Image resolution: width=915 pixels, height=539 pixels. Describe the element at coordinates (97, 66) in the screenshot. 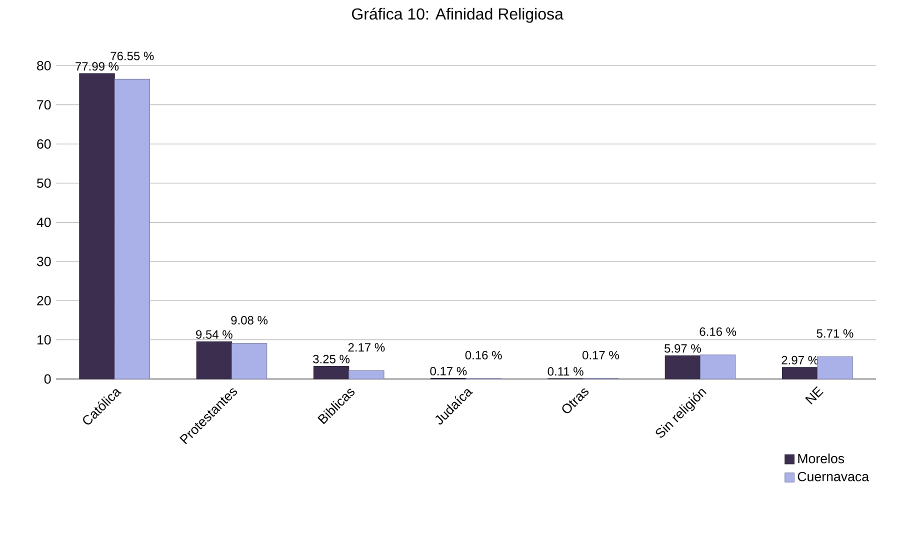

I see `data-label: 77.99 %` at that location.